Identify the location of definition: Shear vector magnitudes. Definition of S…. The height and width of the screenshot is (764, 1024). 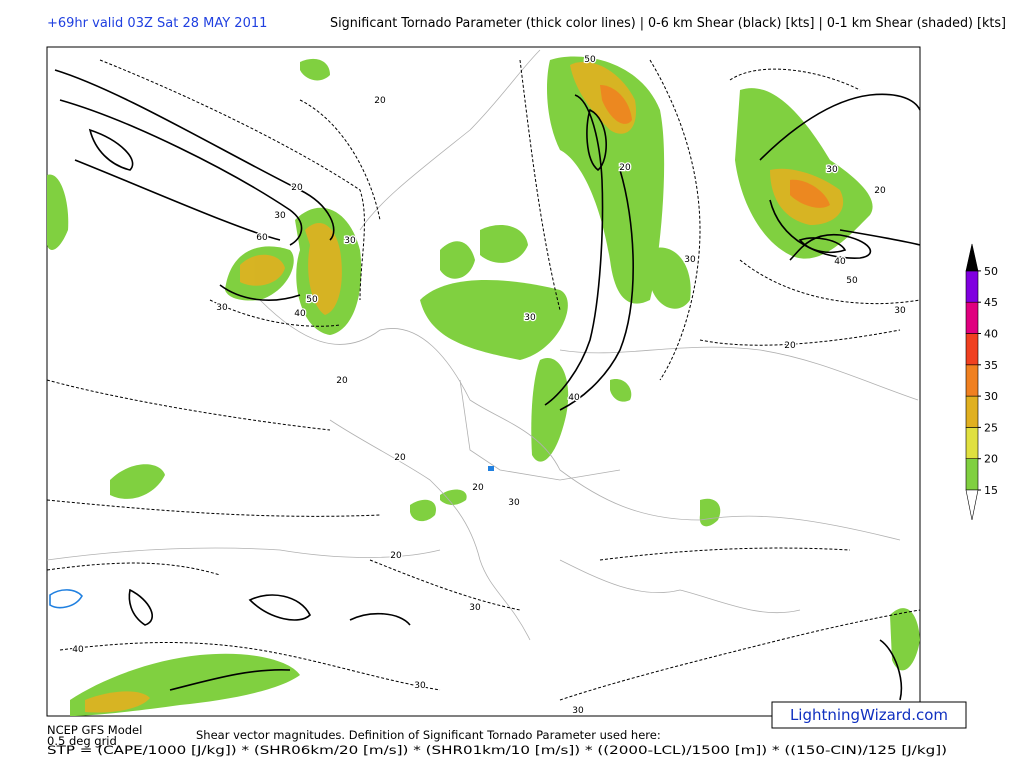
(428, 735).